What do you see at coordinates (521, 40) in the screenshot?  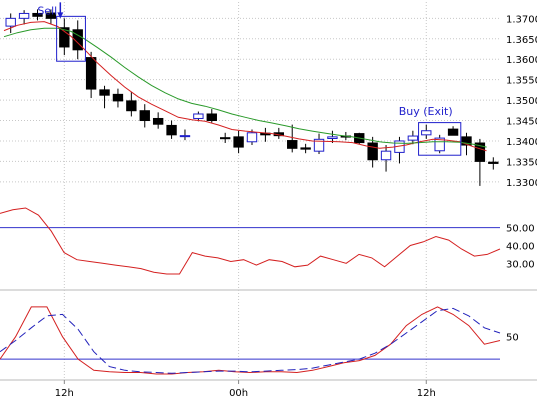 I see `y-tick-label: 1.3650` at bounding box center [521, 40].